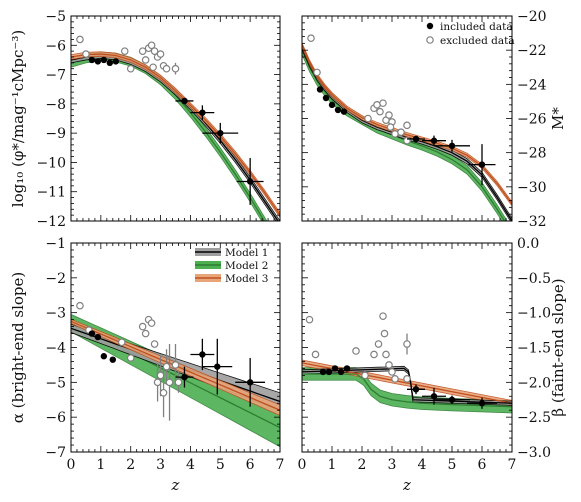 This screenshot has width=581, height=502. What do you see at coordinates (477, 41) in the screenshot?
I see `legend-excluded-label: excluded data` at bounding box center [477, 41].